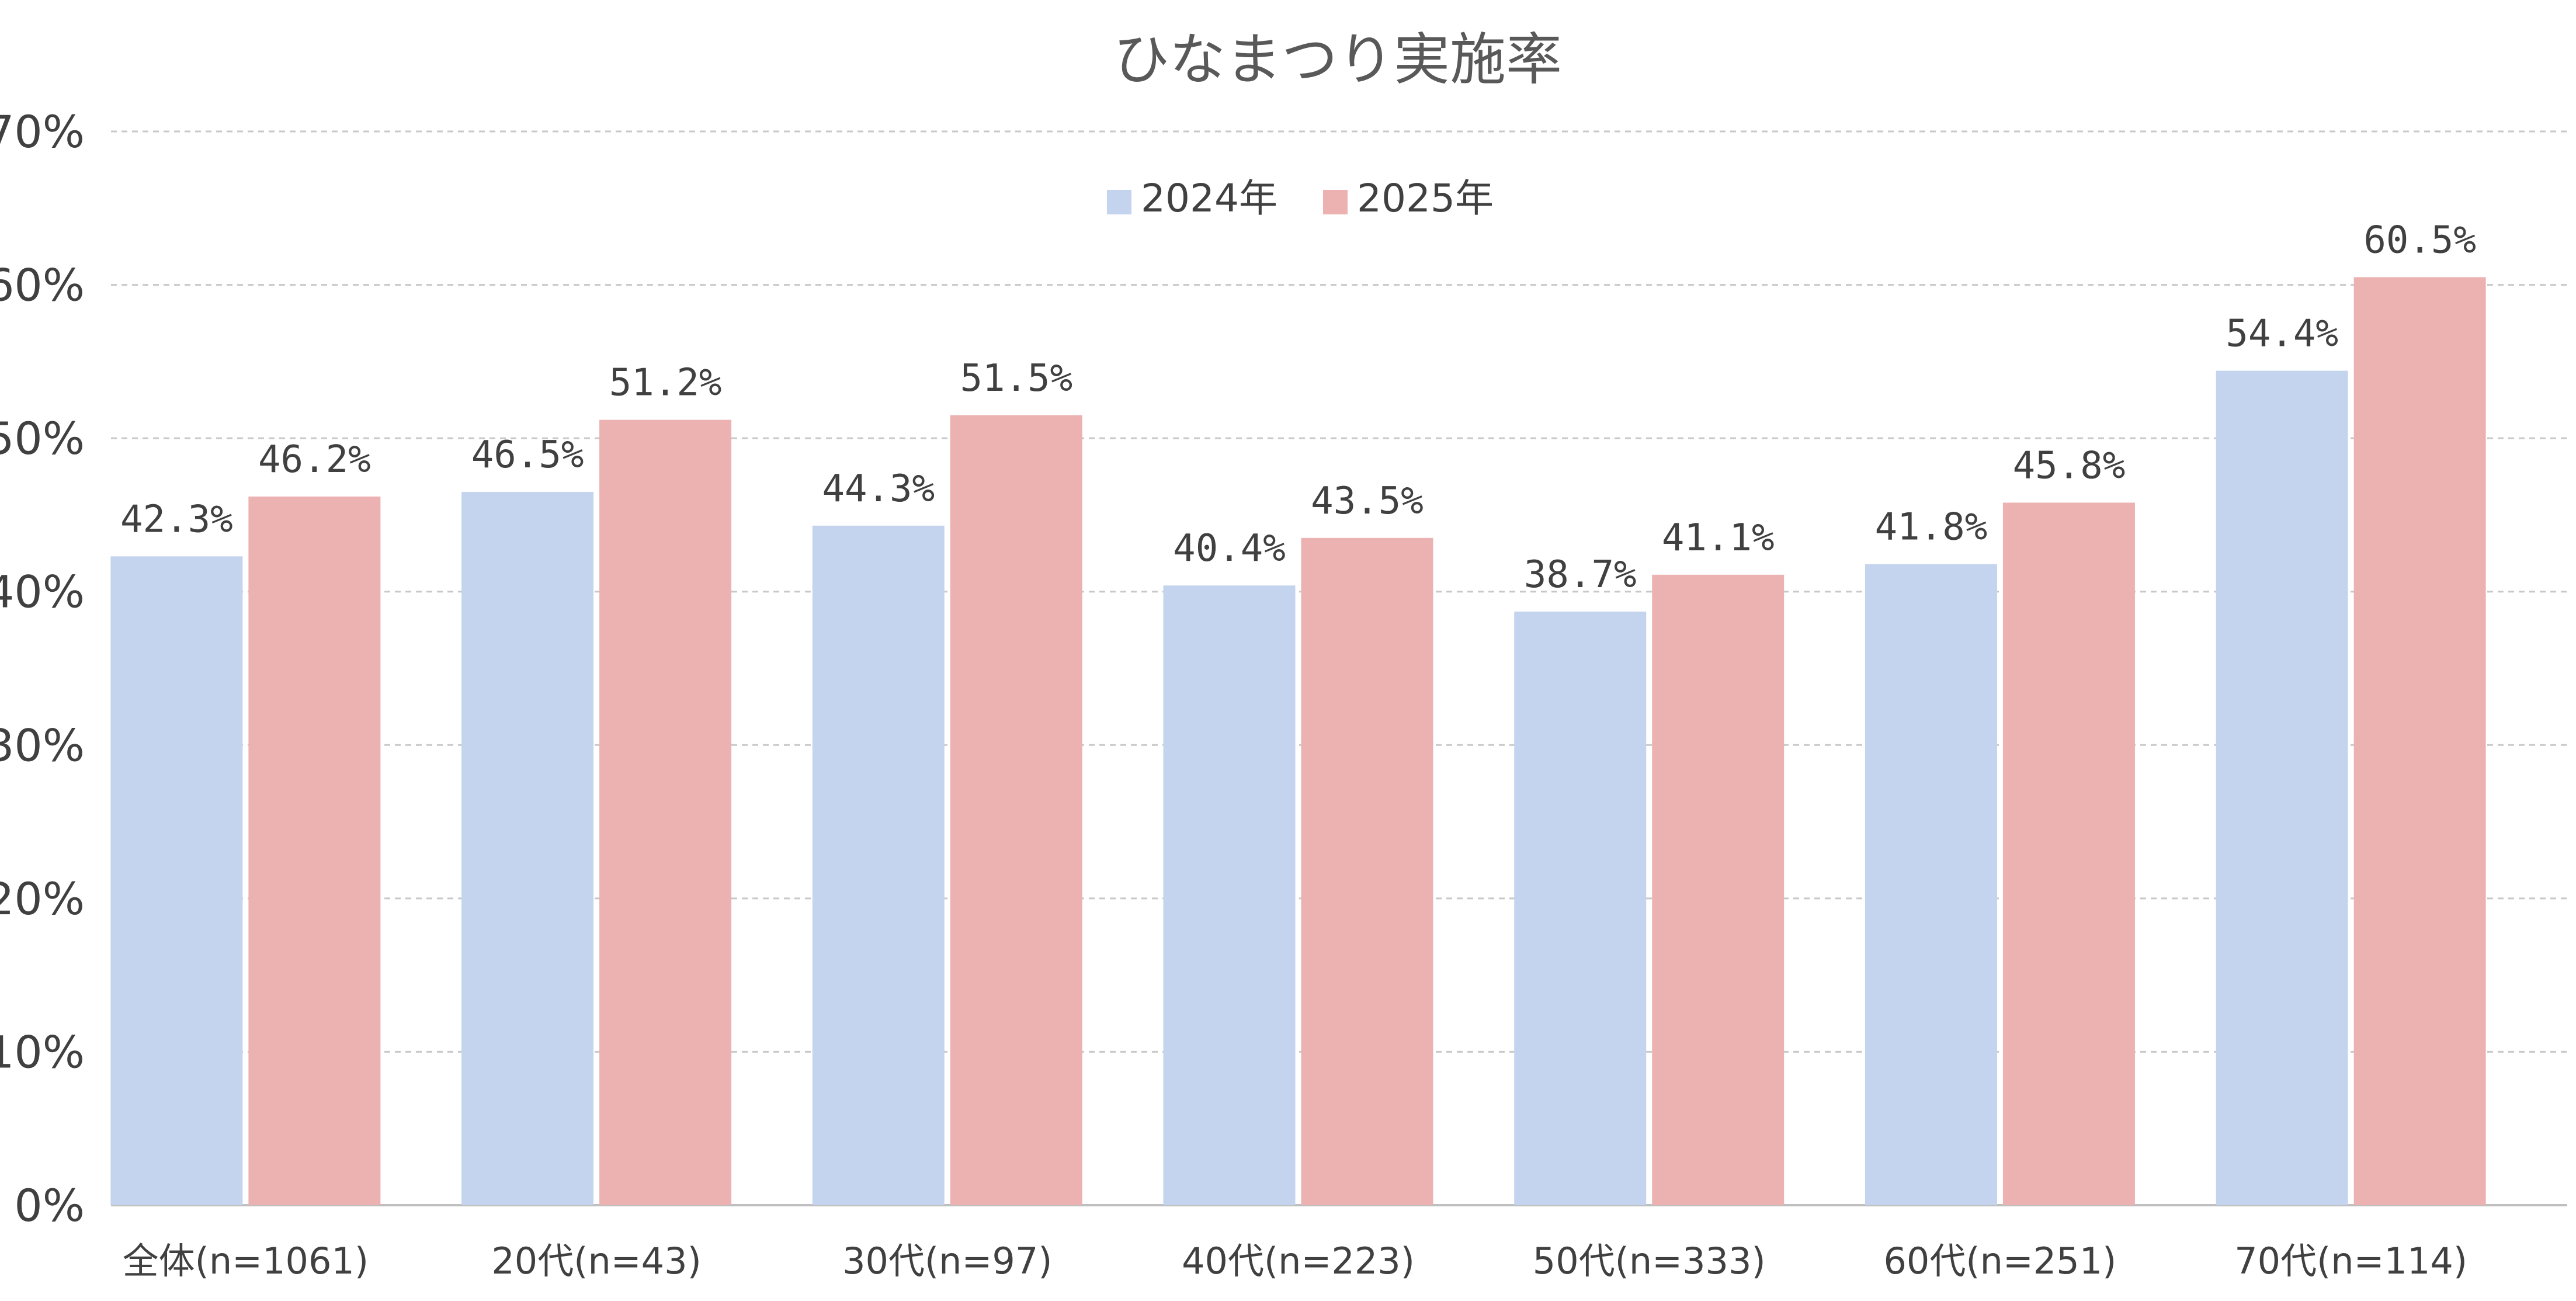 The width and height of the screenshot is (2576, 1301). What do you see at coordinates (2419, 240) in the screenshot?
I see `data-label: 60.5%` at bounding box center [2419, 240].